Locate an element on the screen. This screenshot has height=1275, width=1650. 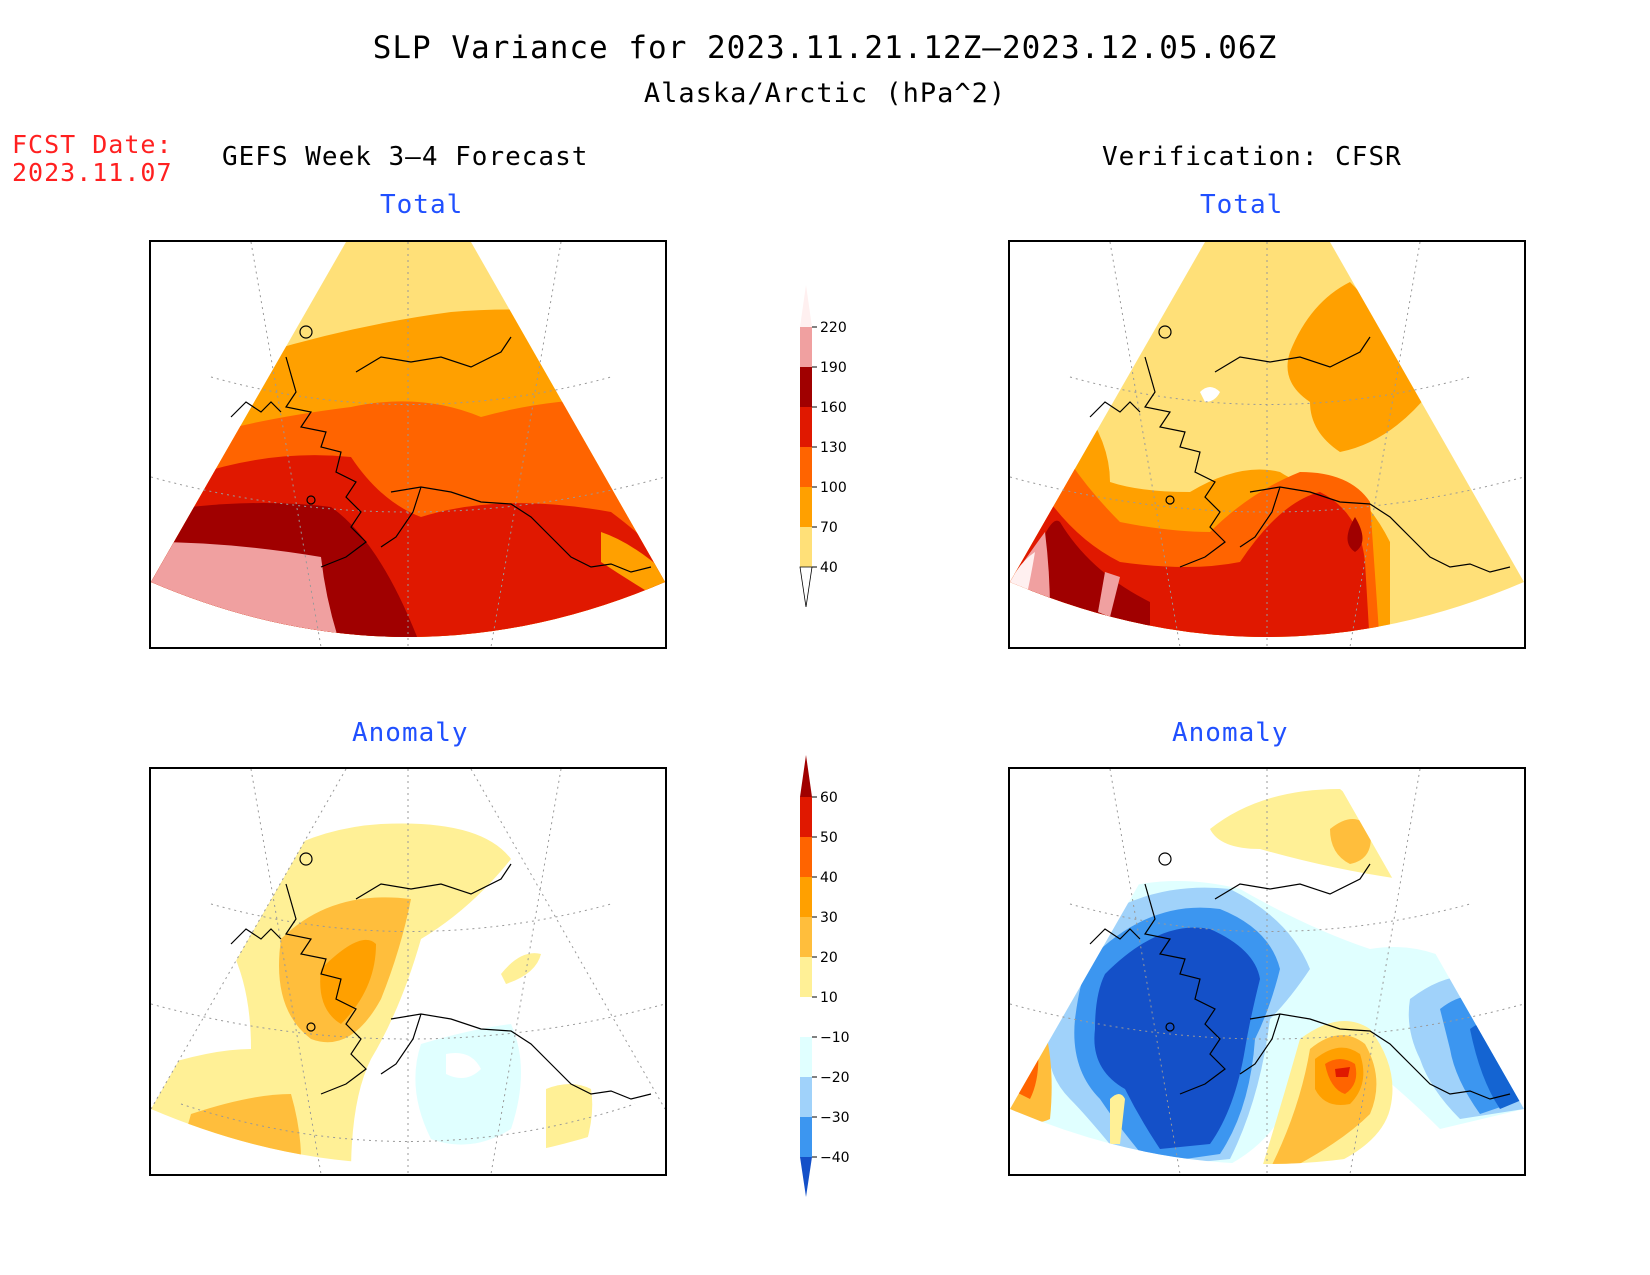
verification-anomaly-label: Anomaly is located at coordinates (1230, 733).